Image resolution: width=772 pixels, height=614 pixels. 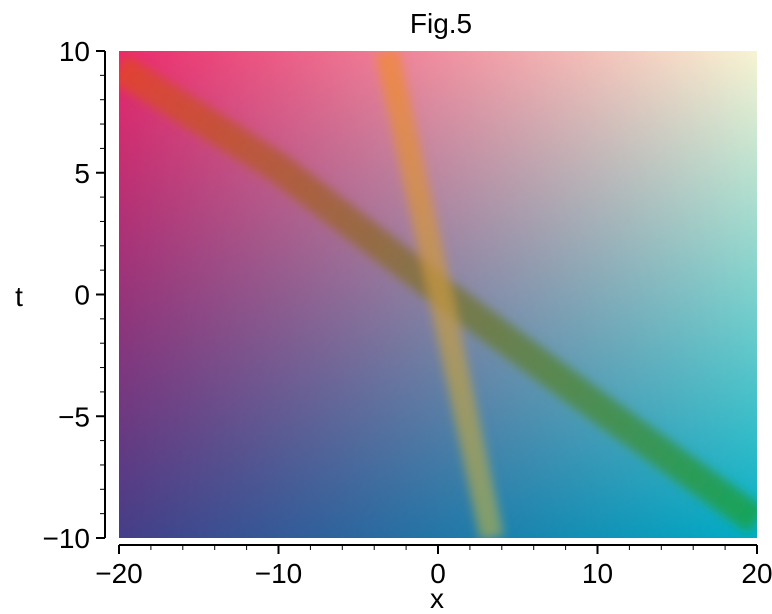 What do you see at coordinates (82, 295) in the screenshot?
I see `y-tick-label: 0` at bounding box center [82, 295].